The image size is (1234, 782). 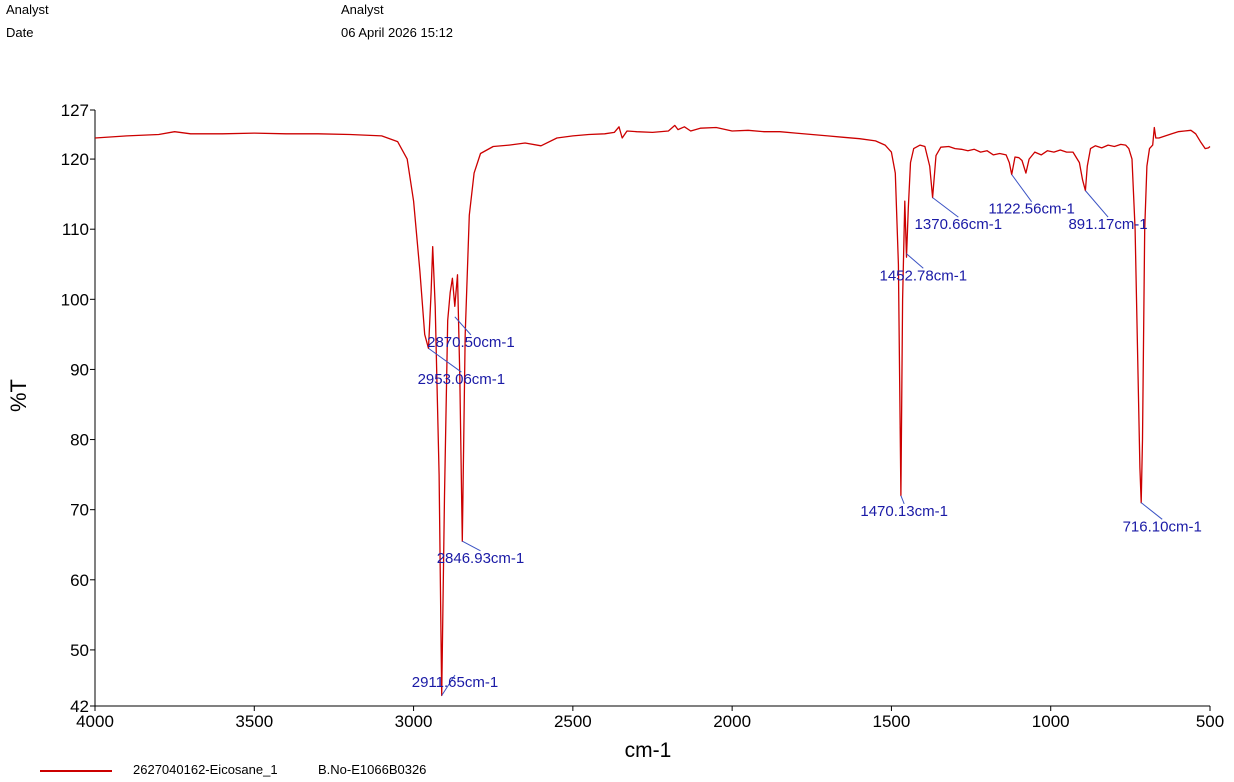 I want to click on date-label: Date, so click(x=20, y=32).